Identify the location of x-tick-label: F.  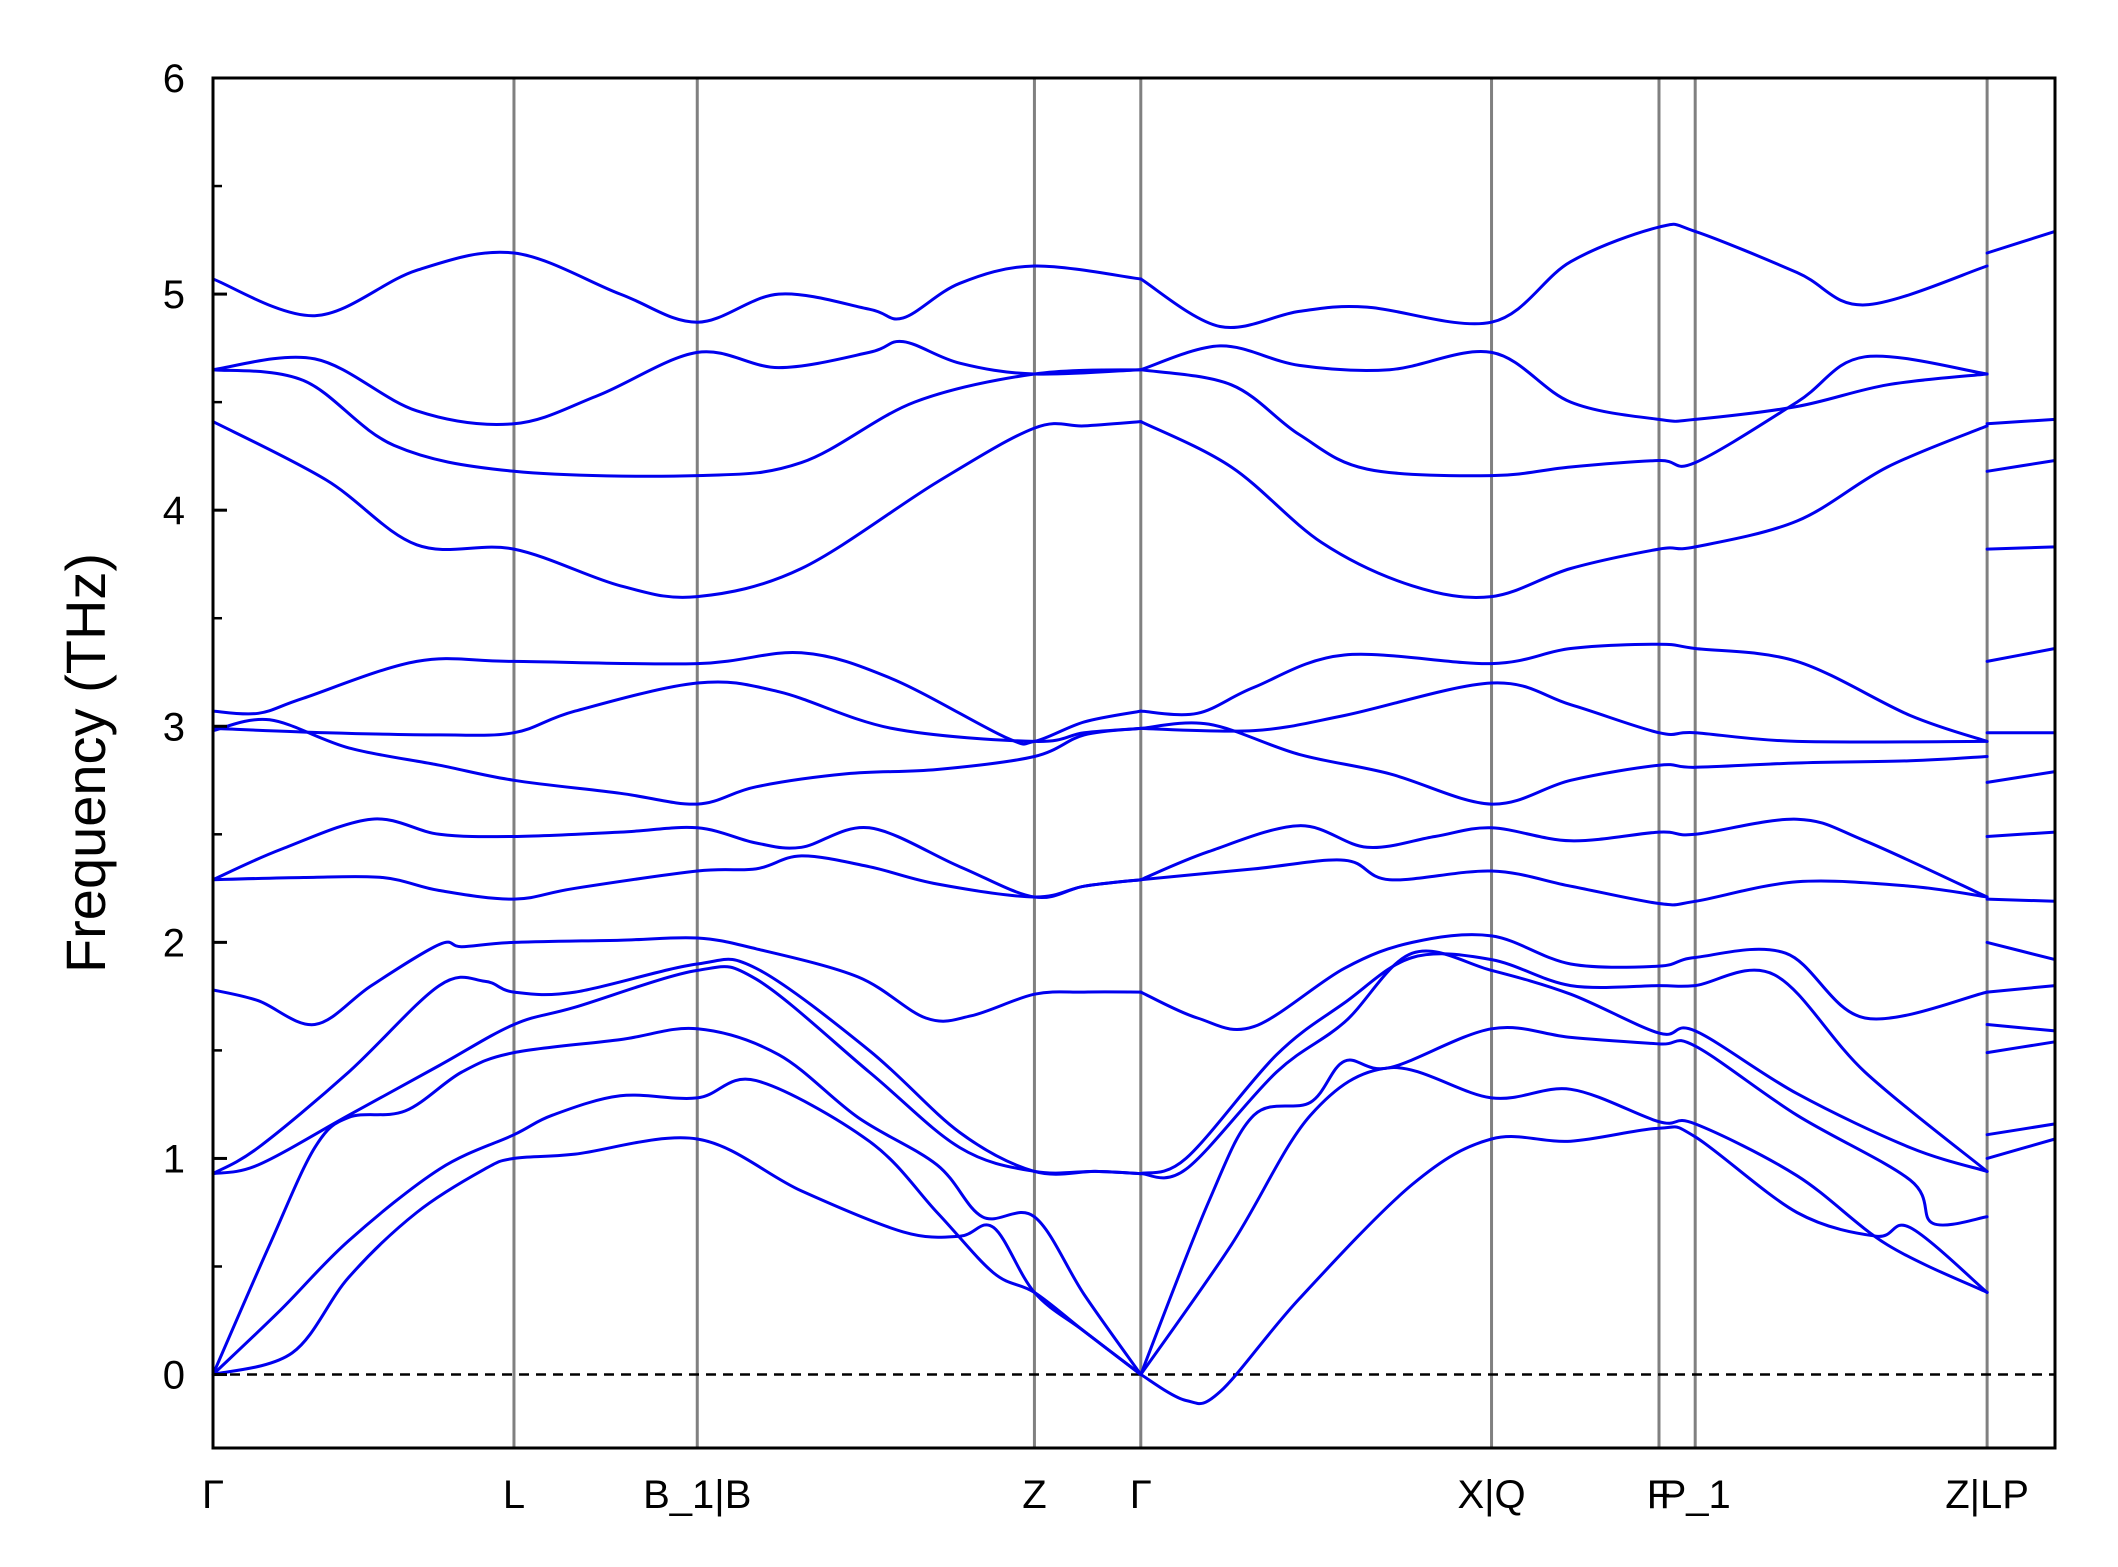
(1659, 1495).